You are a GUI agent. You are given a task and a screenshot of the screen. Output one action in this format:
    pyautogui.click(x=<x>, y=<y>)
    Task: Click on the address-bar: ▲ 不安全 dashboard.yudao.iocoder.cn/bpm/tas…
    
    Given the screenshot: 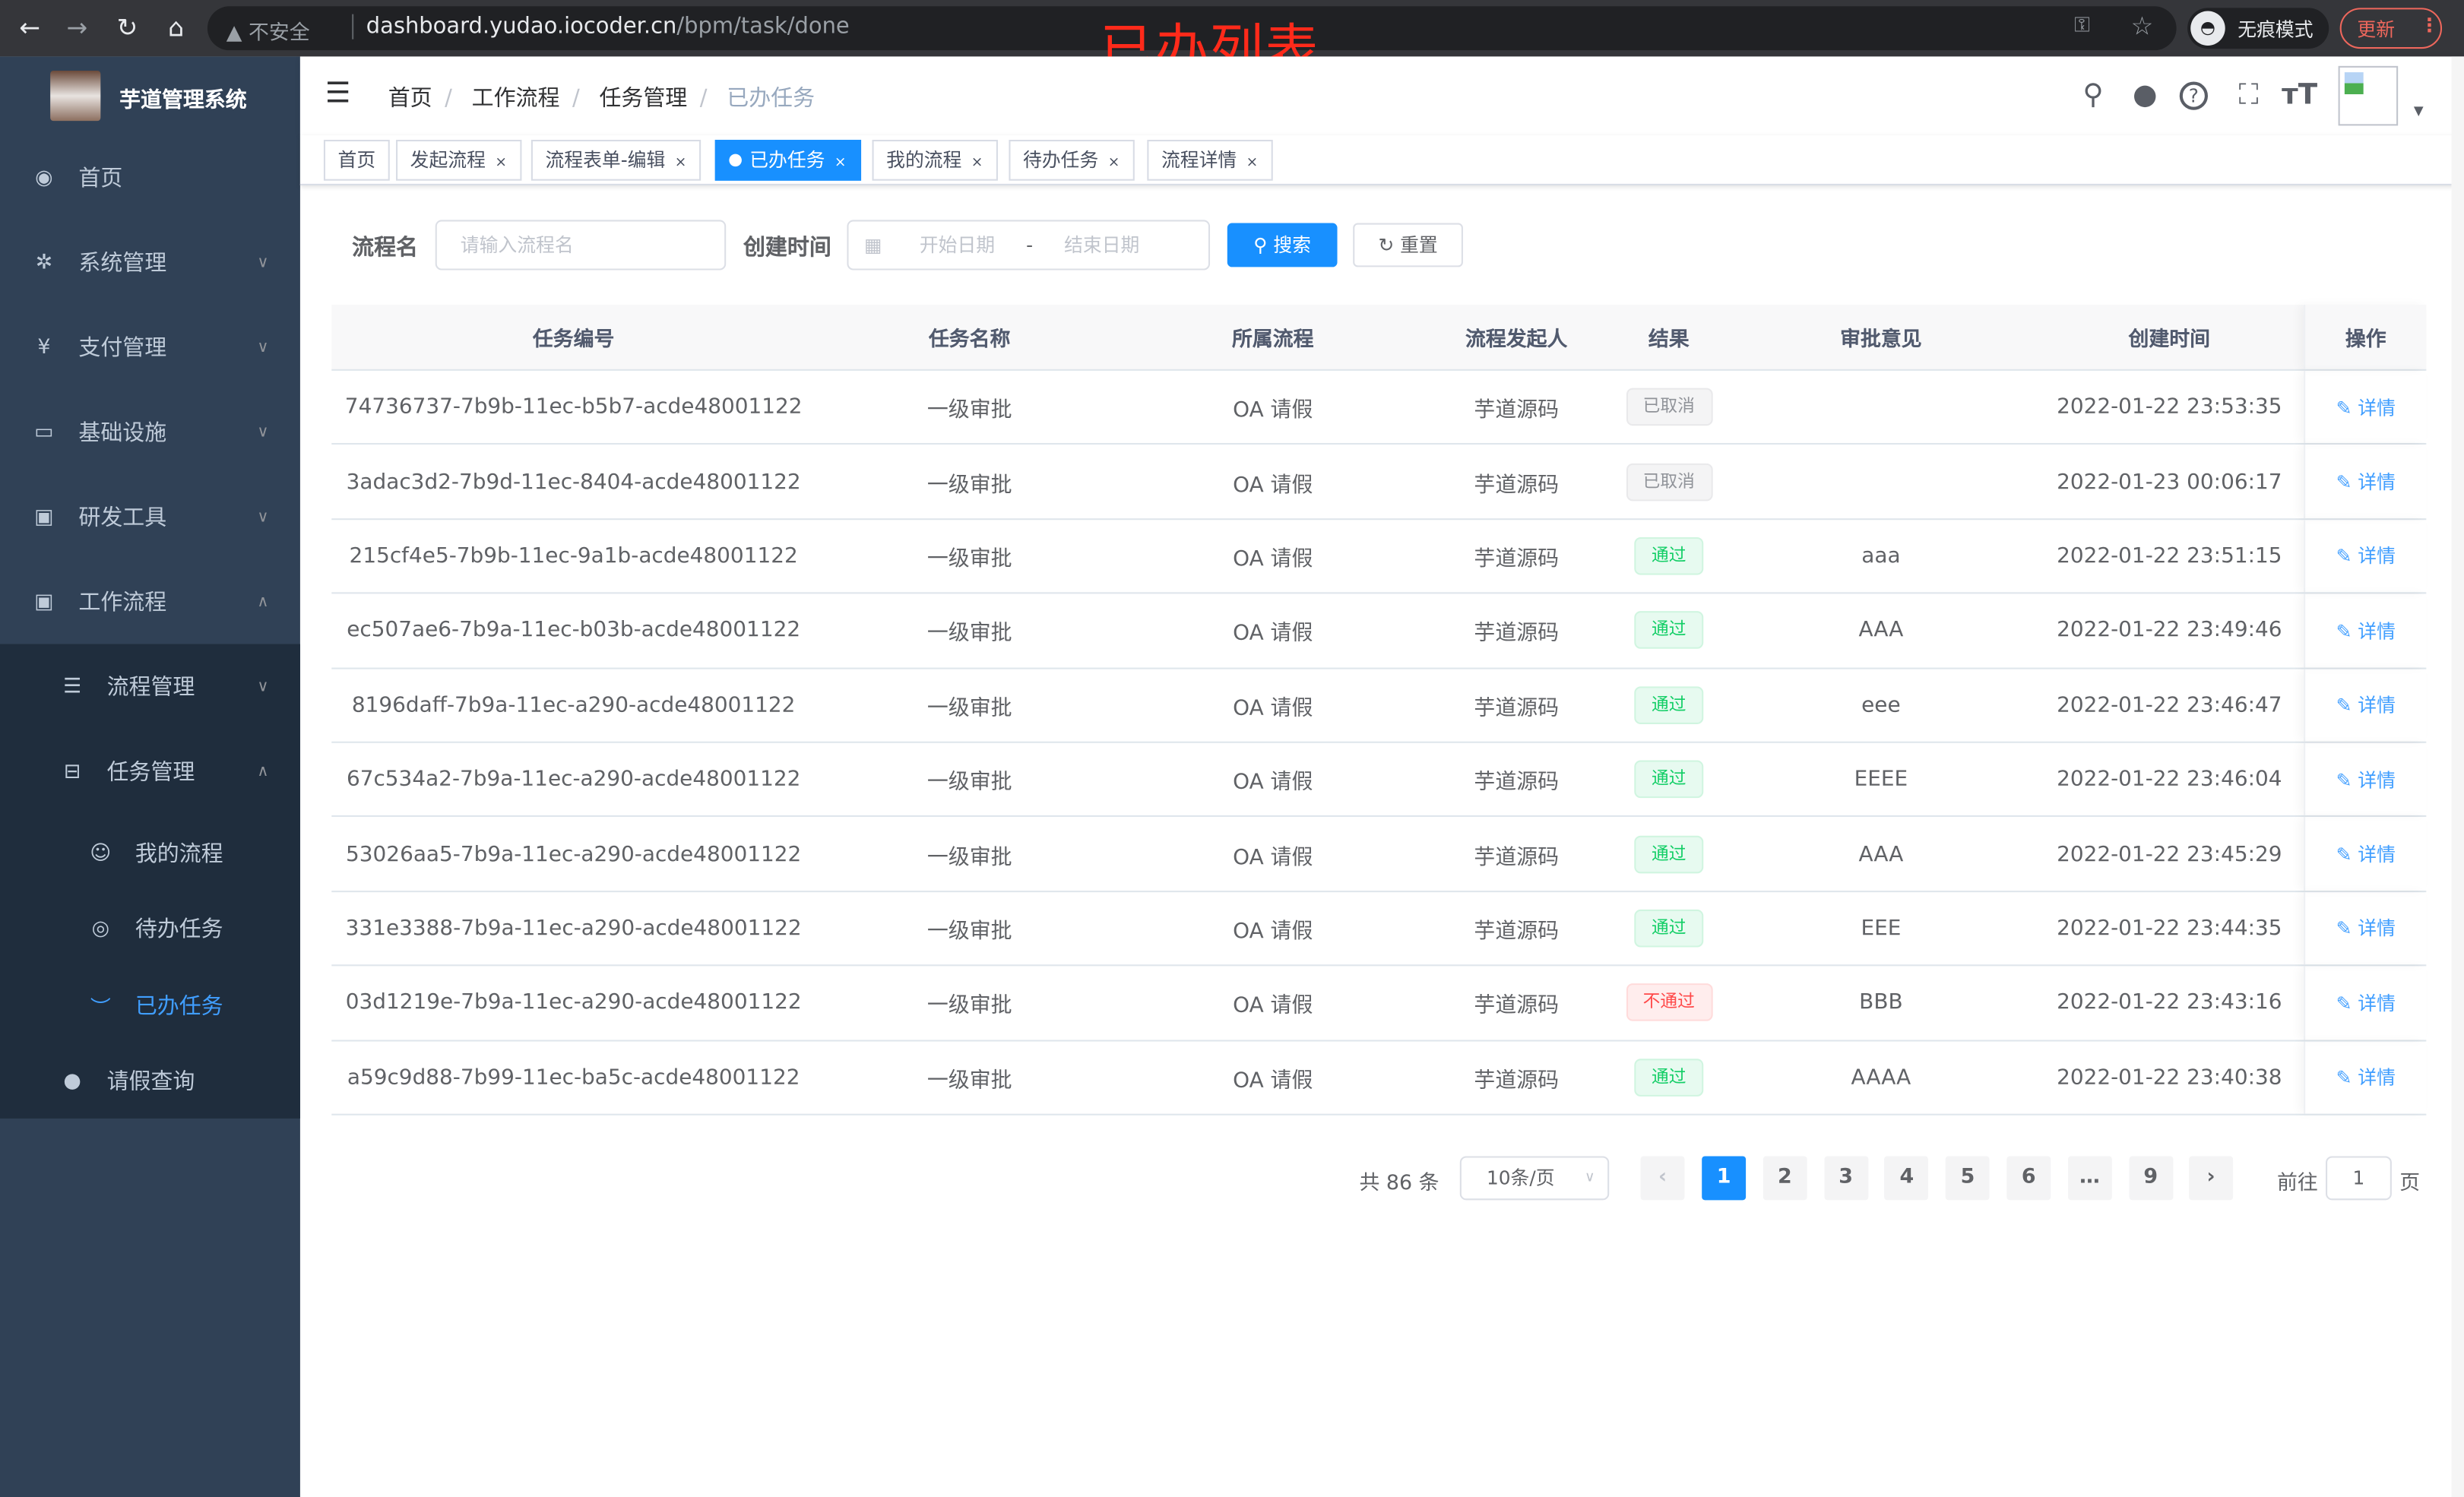 What is the action you would take?
    pyautogui.click(x=1192, y=28)
    